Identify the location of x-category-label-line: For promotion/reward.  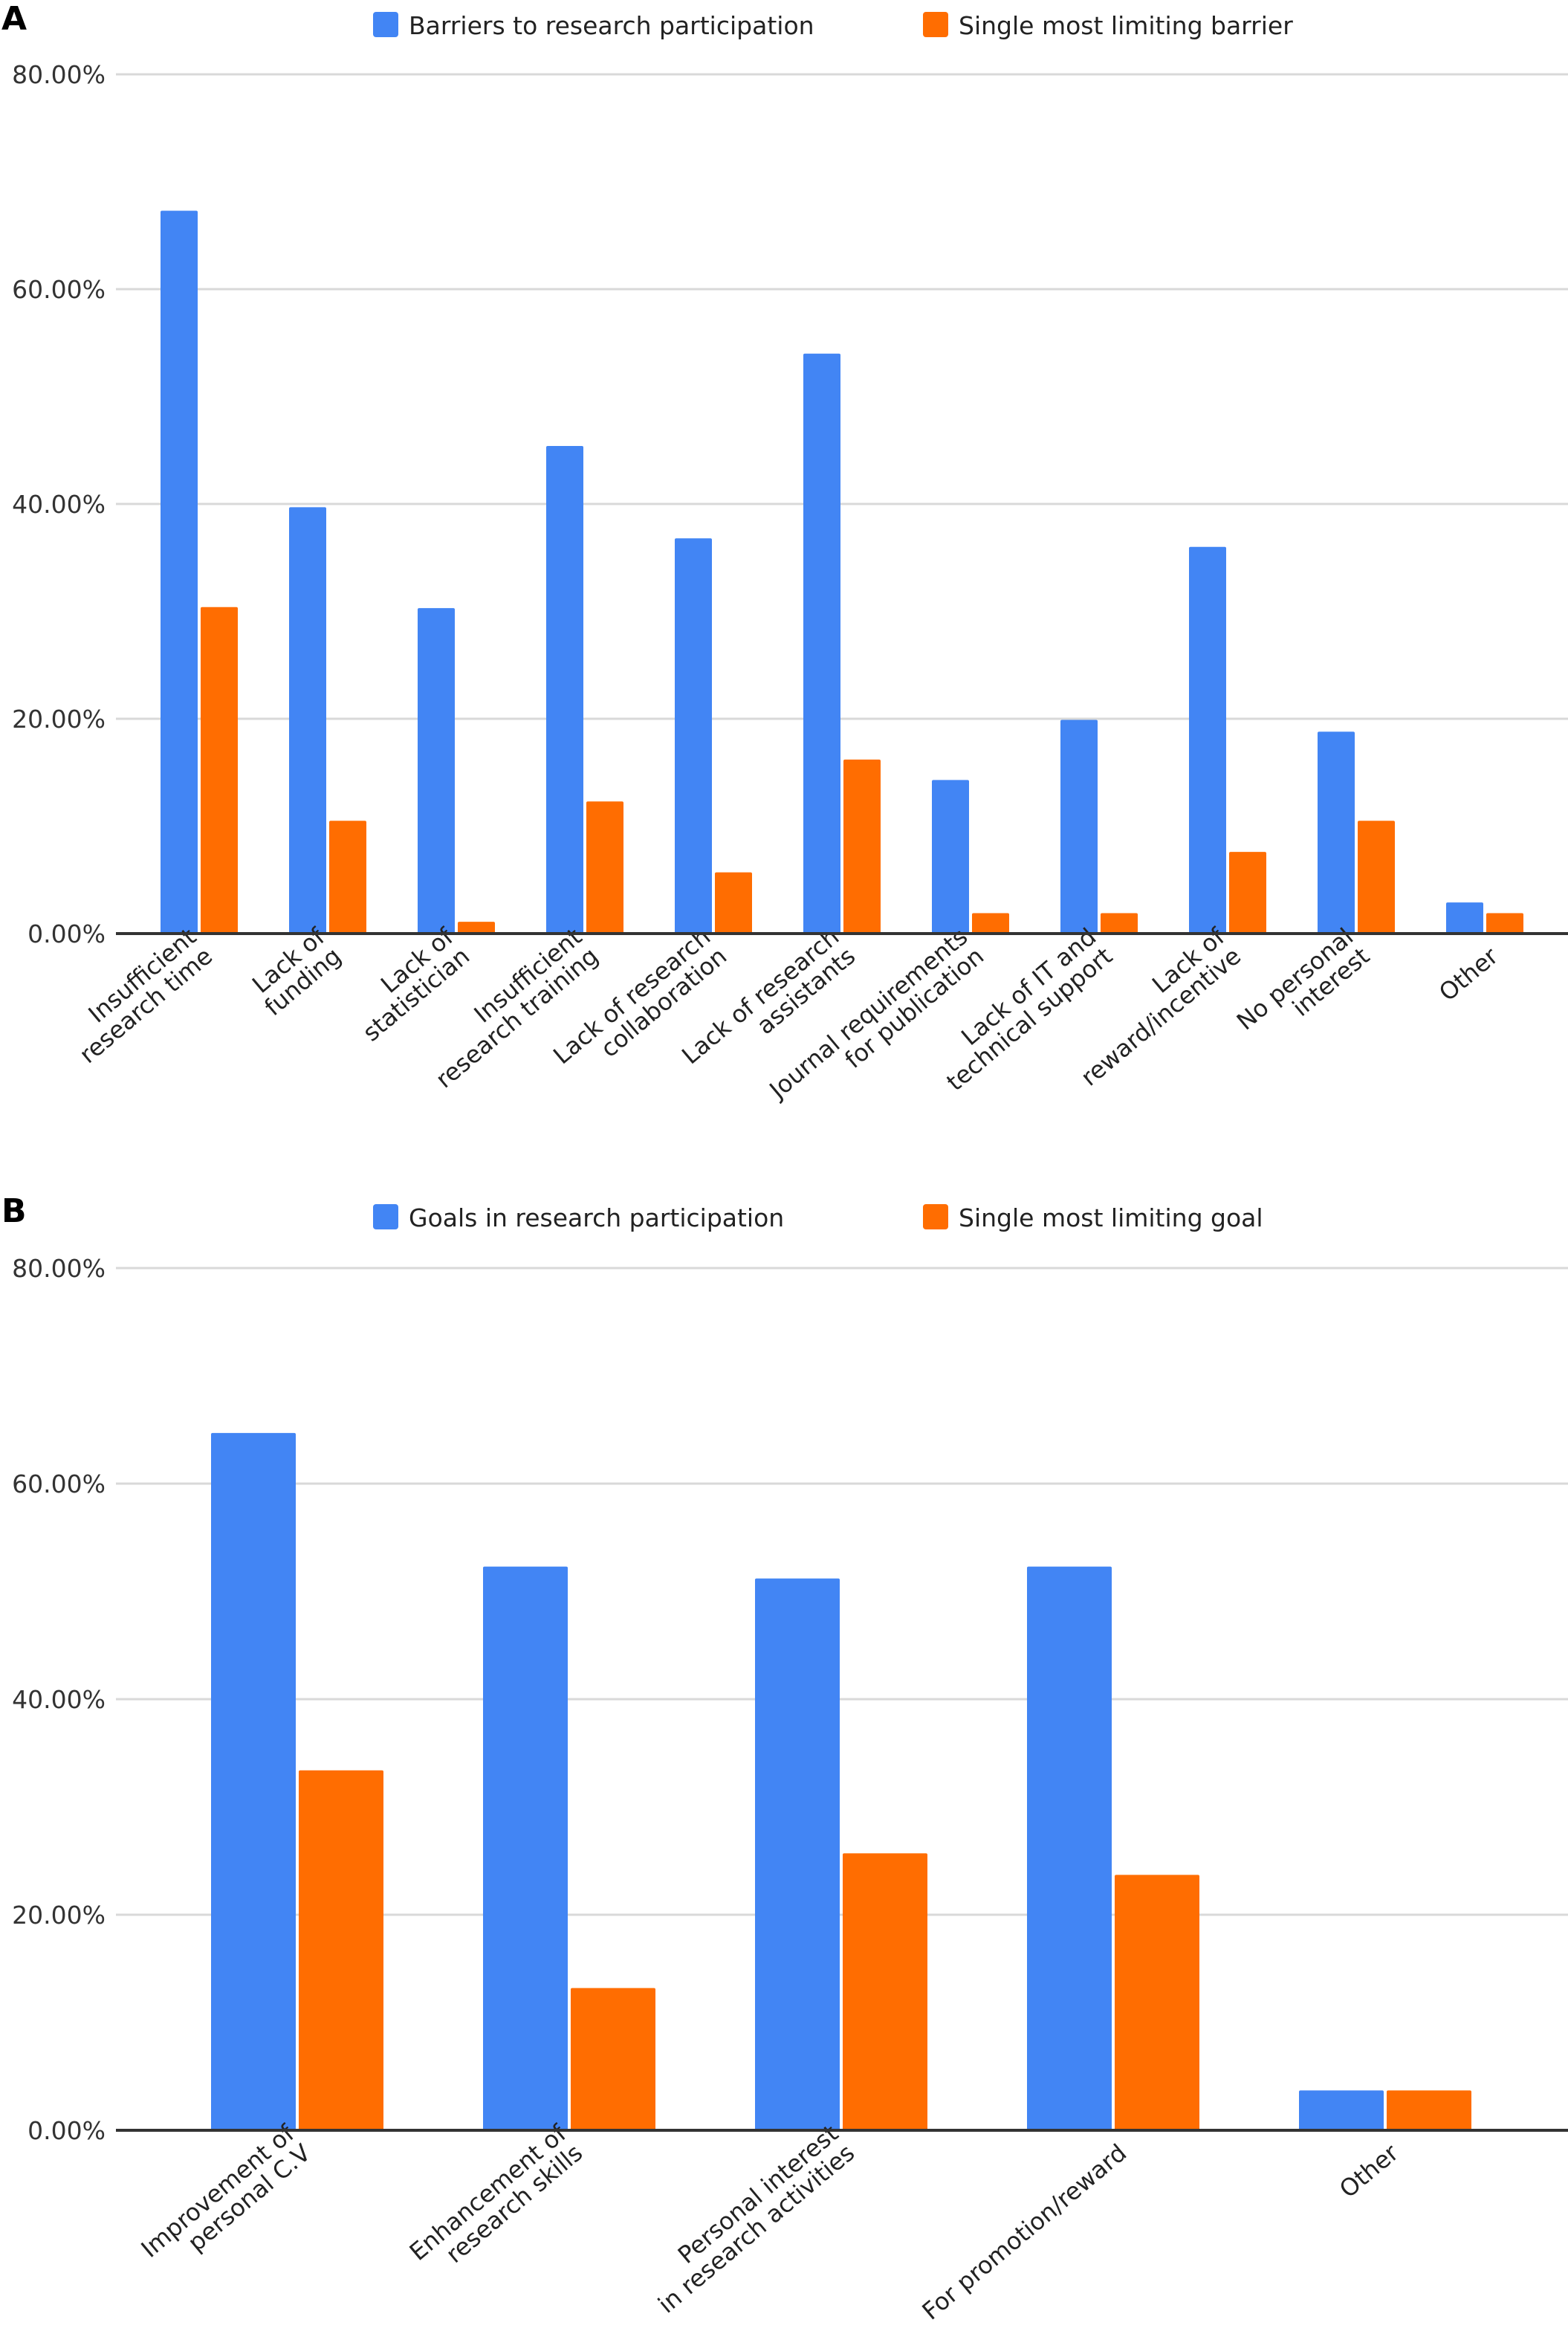
(1025, 2232).